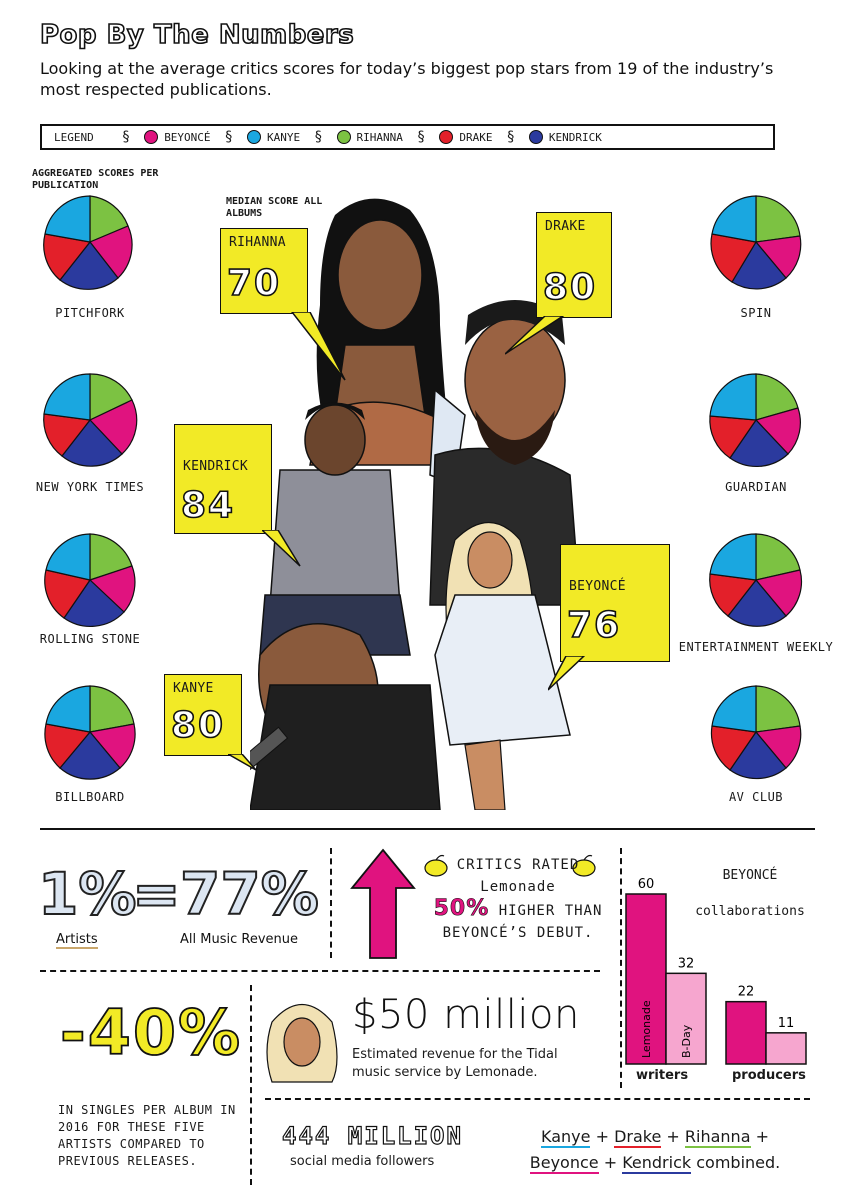 The height and width of the screenshot is (1200, 855). I want to click on pie-label-billboard: BILLBOARD, so click(90, 797).